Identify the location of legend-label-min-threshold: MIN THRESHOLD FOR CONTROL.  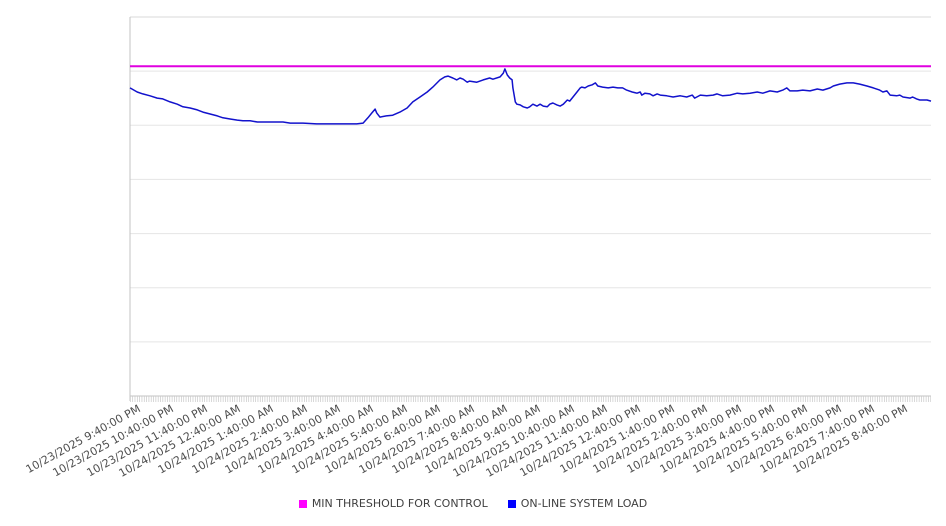
(399, 503).